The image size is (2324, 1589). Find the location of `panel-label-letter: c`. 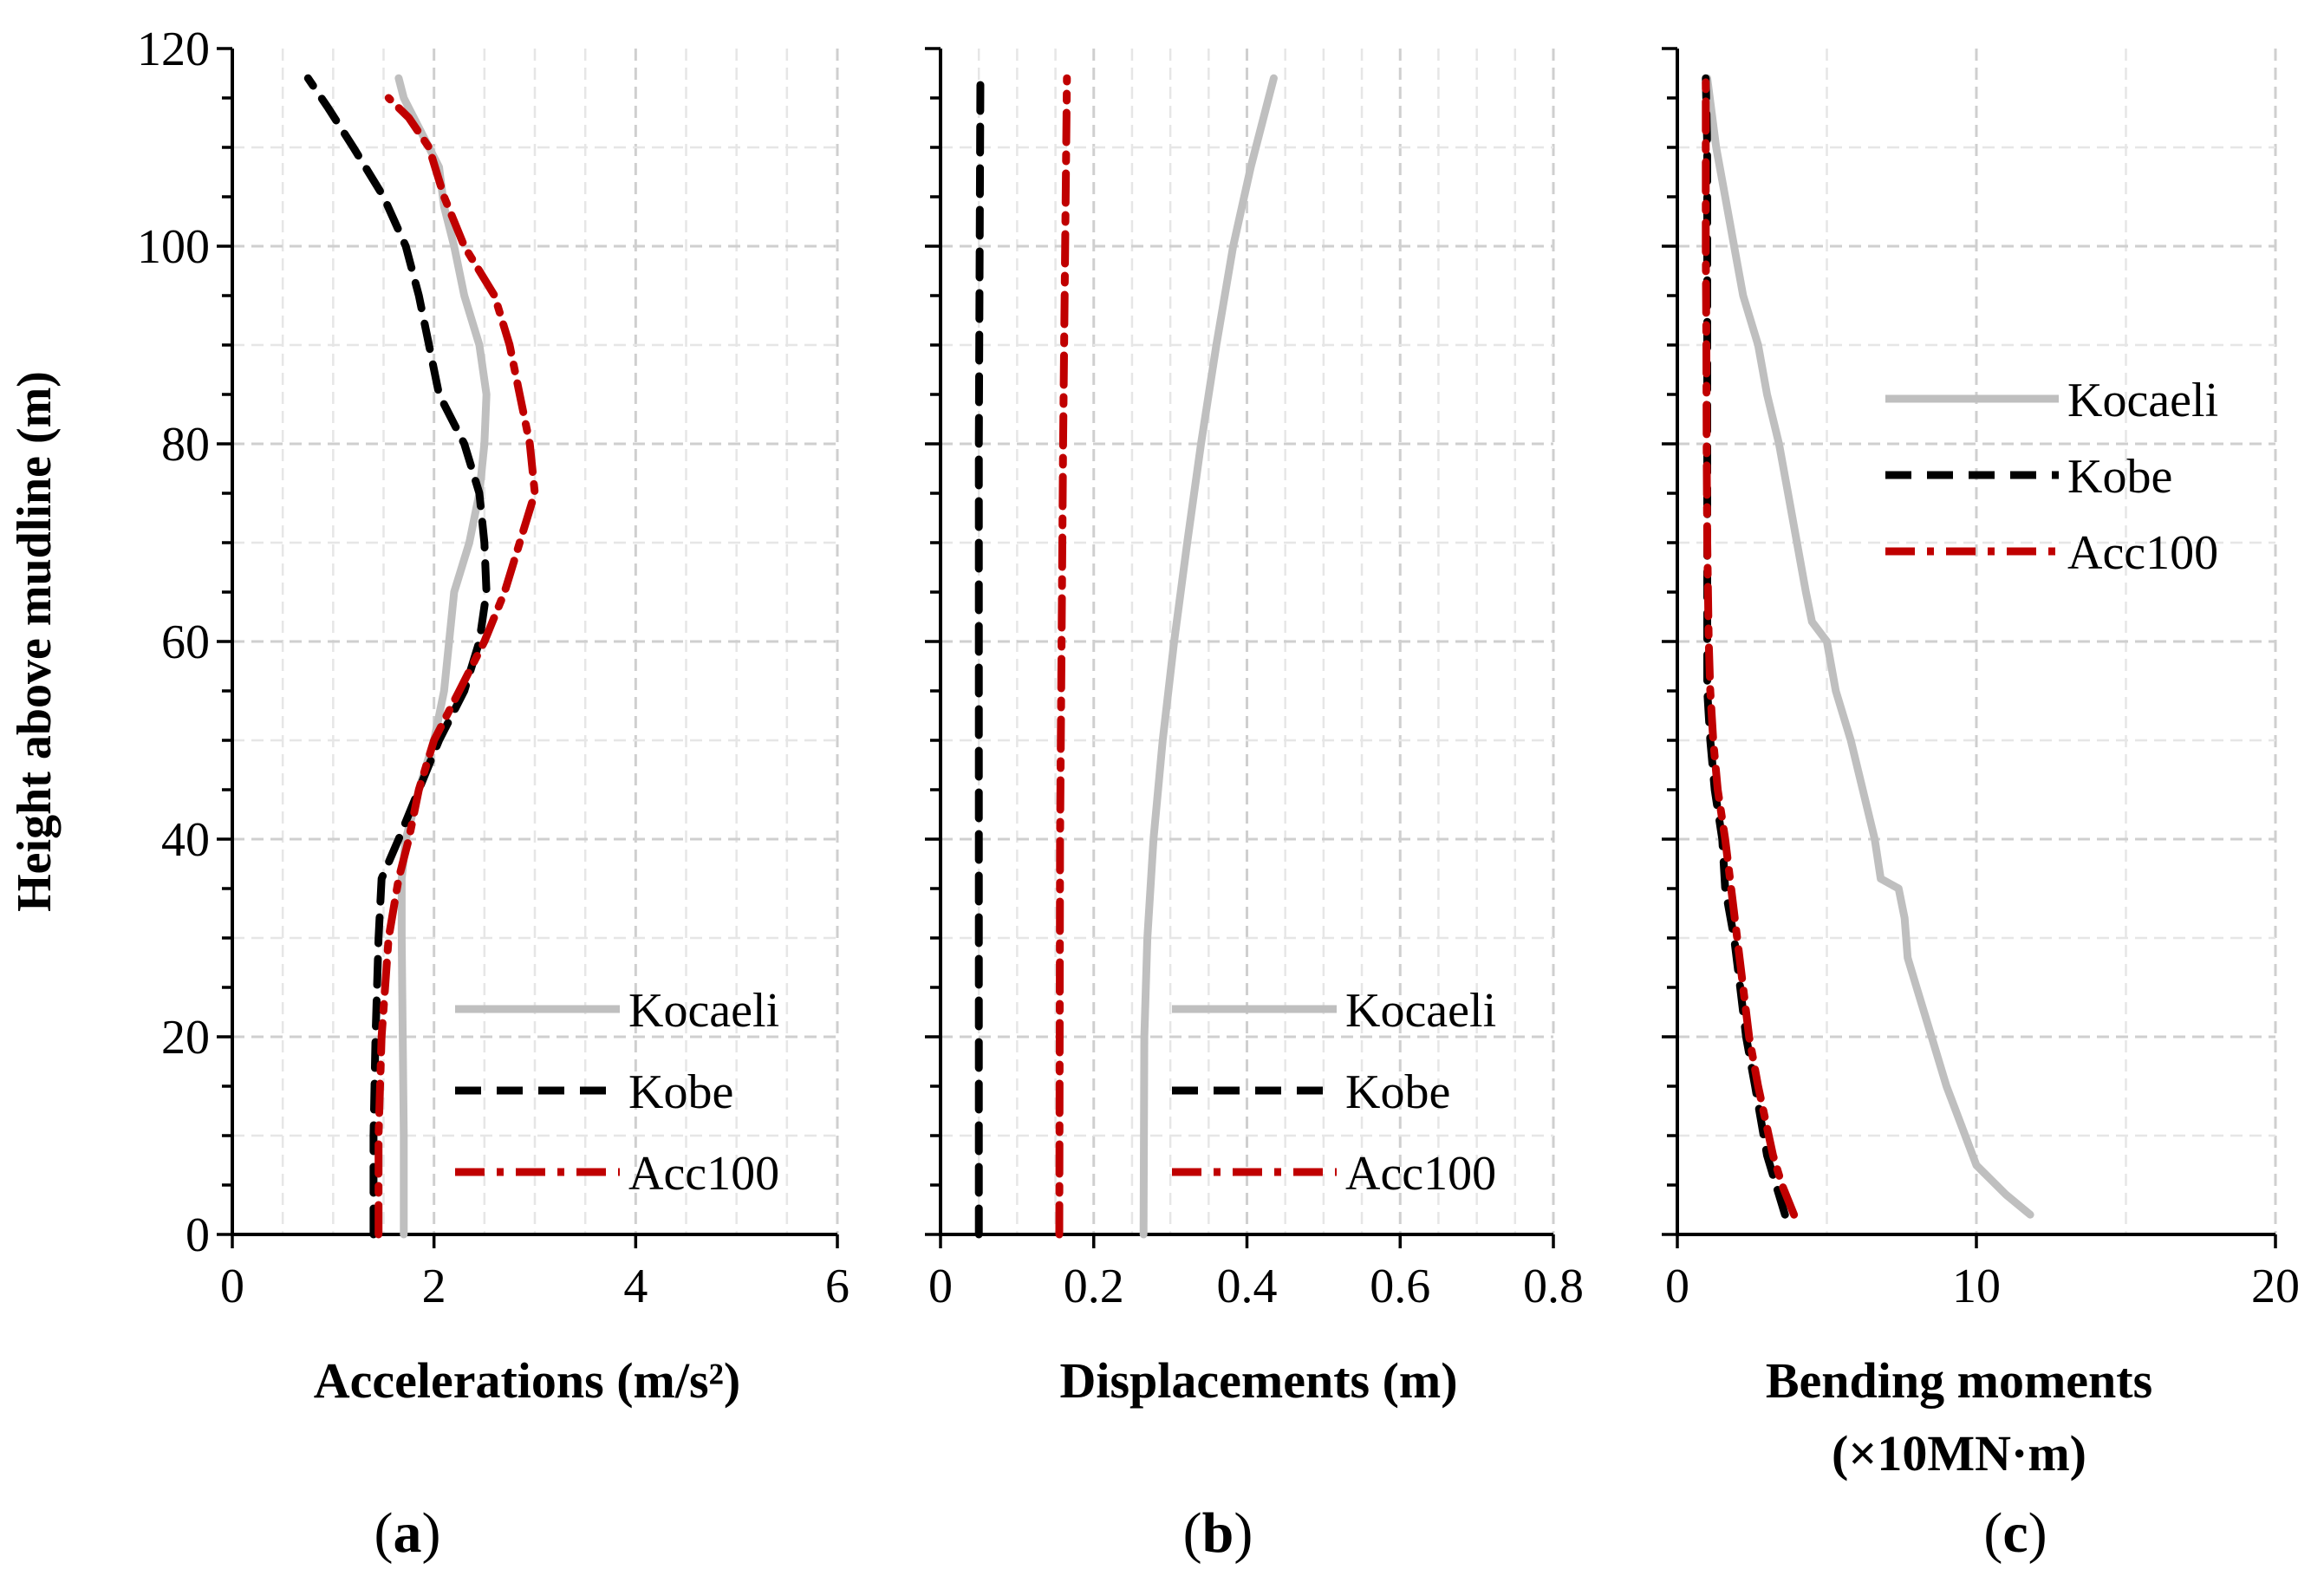

panel-label-letter: c is located at coordinates (2015, 1533).